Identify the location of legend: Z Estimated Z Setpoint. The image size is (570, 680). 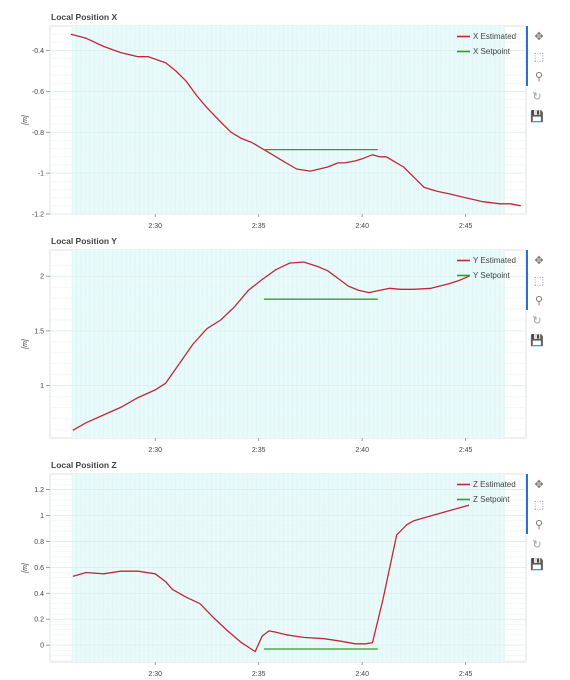
(486, 492).